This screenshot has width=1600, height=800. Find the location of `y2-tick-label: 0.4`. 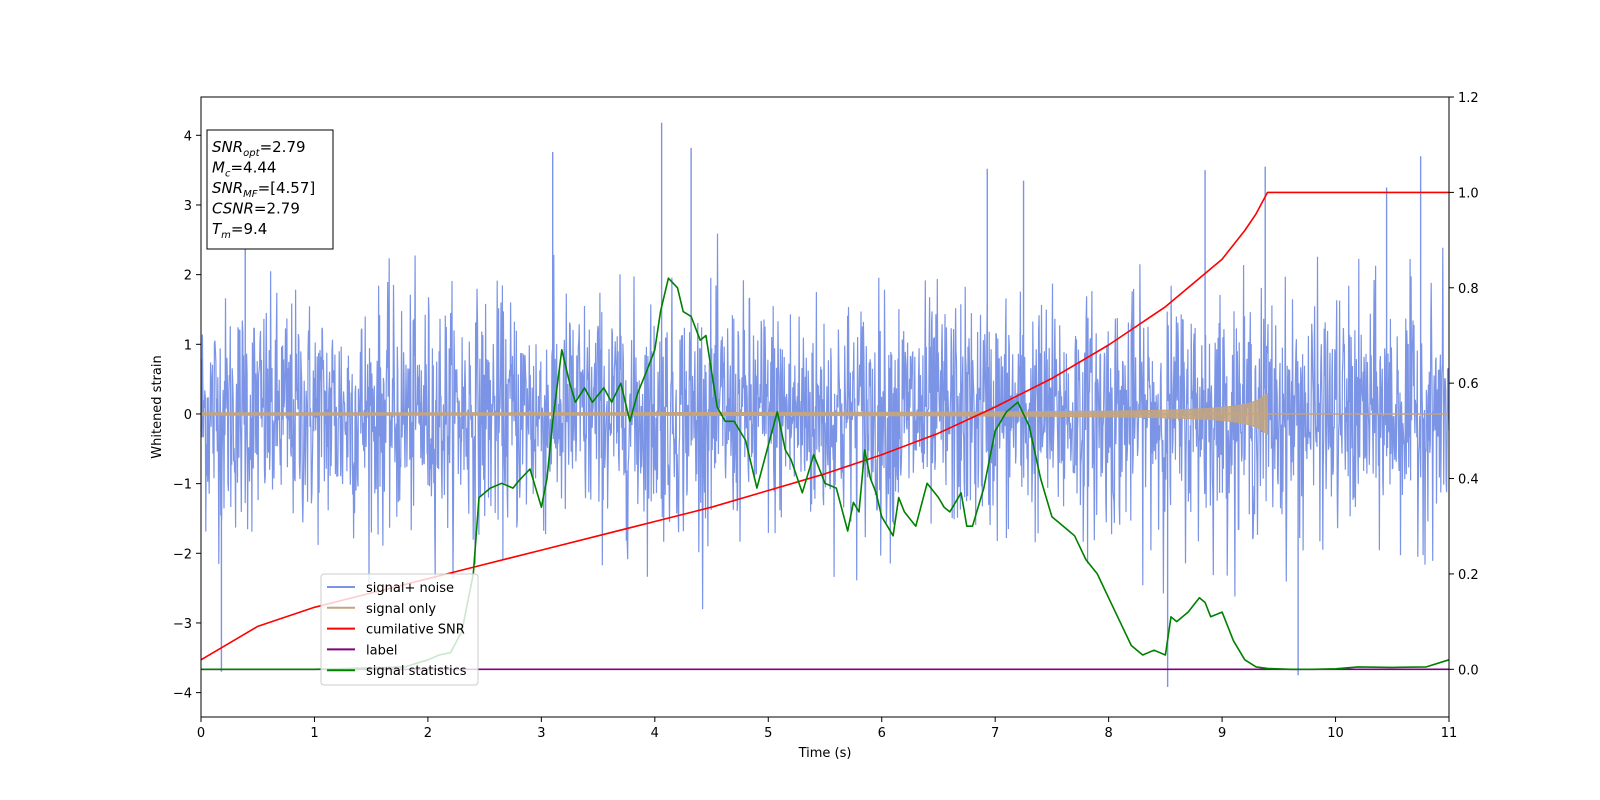

y2-tick-label: 0.4 is located at coordinates (1468, 480).